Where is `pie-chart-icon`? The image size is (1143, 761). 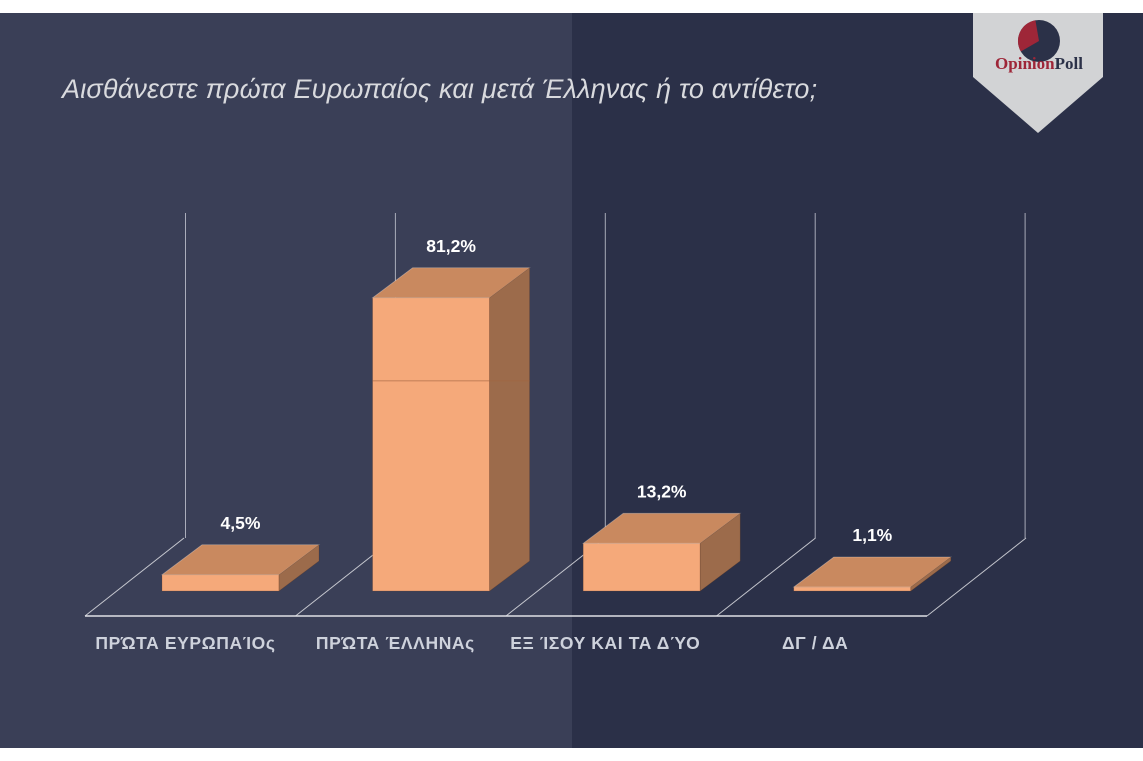 pie-chart-icon is located at coordinates (1038, 41).